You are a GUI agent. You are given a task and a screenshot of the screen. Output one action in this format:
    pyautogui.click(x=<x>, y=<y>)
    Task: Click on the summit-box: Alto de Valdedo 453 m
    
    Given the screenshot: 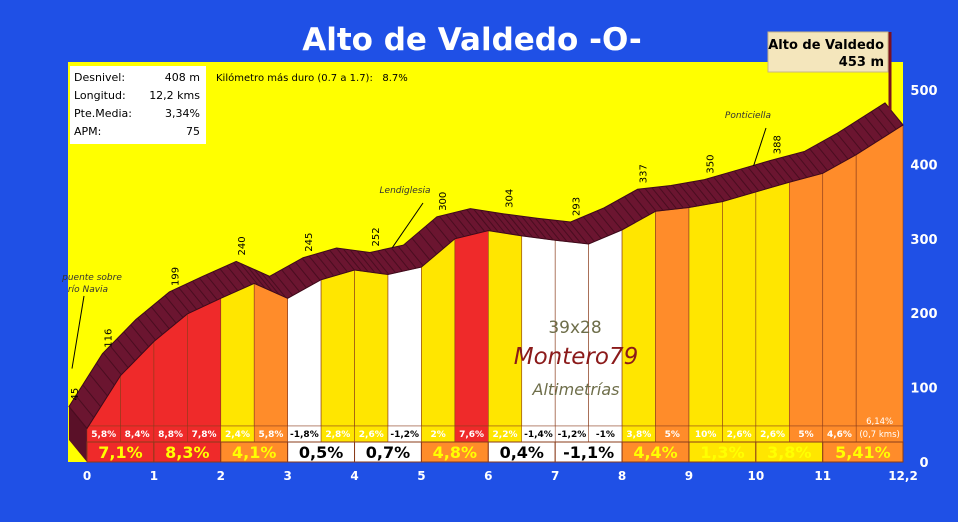 What is the action you would take?
    pyautogui.click(x=829, y=70)
    